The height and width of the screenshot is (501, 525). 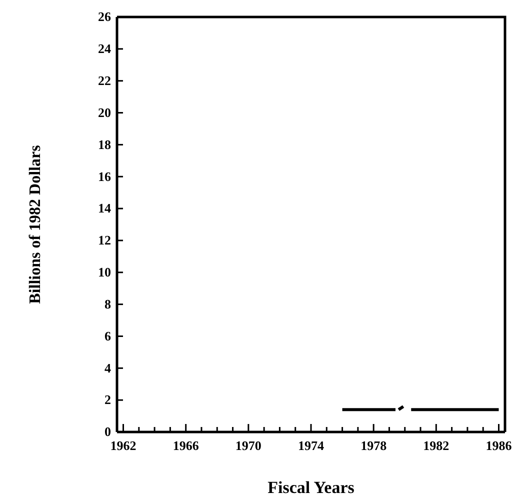 What do you see at coordinates (499, 446) in the screenshot?
I see `x-tick-label: 1986` at bounding box center [499, 446].